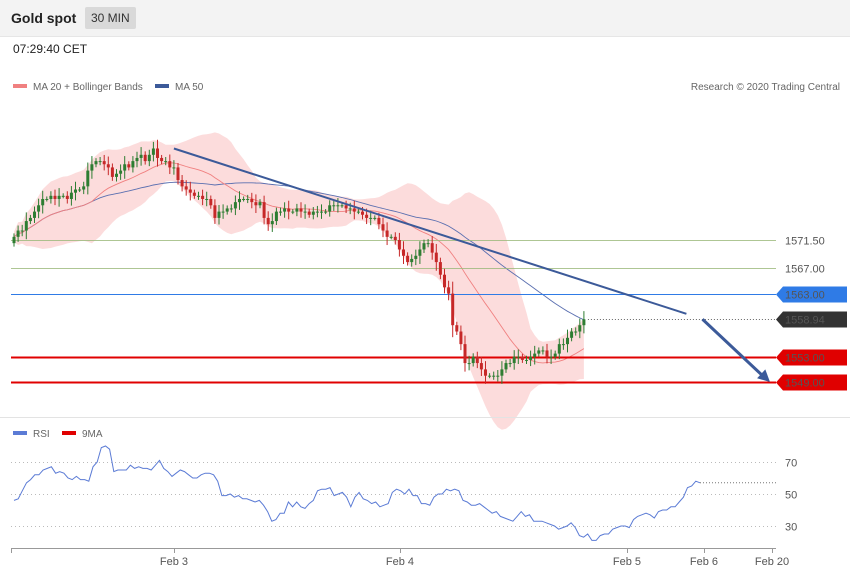 The width and height of the screenshot is (850, 576). Describe the element at coordinates (88, 87) in the screenshot. I see `legend-label-ma20: MA 20 + Bollinger Bands` at that location.